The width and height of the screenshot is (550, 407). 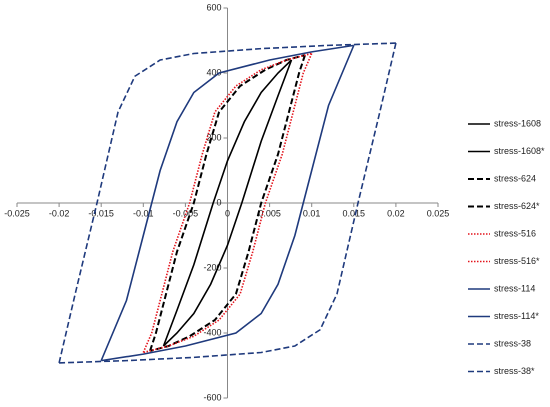 I want to click on legend-label: stress-624, so click(x=515, y=178).